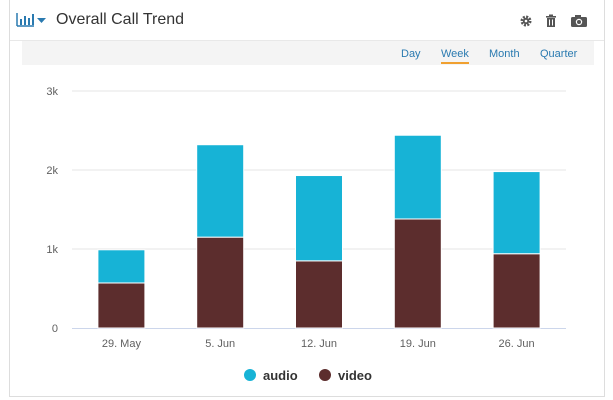  What do you see at coordinates (52, 171) in the screenshot?
I see `y-tick-label: 2k` at bounding box center [52, 171].